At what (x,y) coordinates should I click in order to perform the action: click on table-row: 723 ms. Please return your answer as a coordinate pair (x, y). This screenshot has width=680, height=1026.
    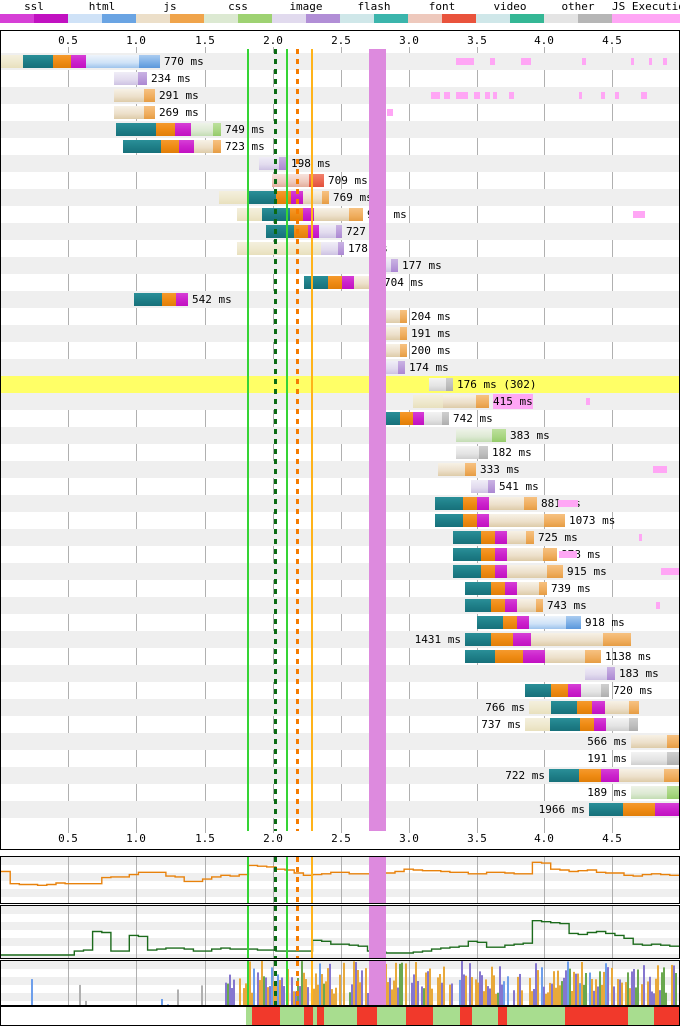
    Looking at the image, I should click on (340, 146).